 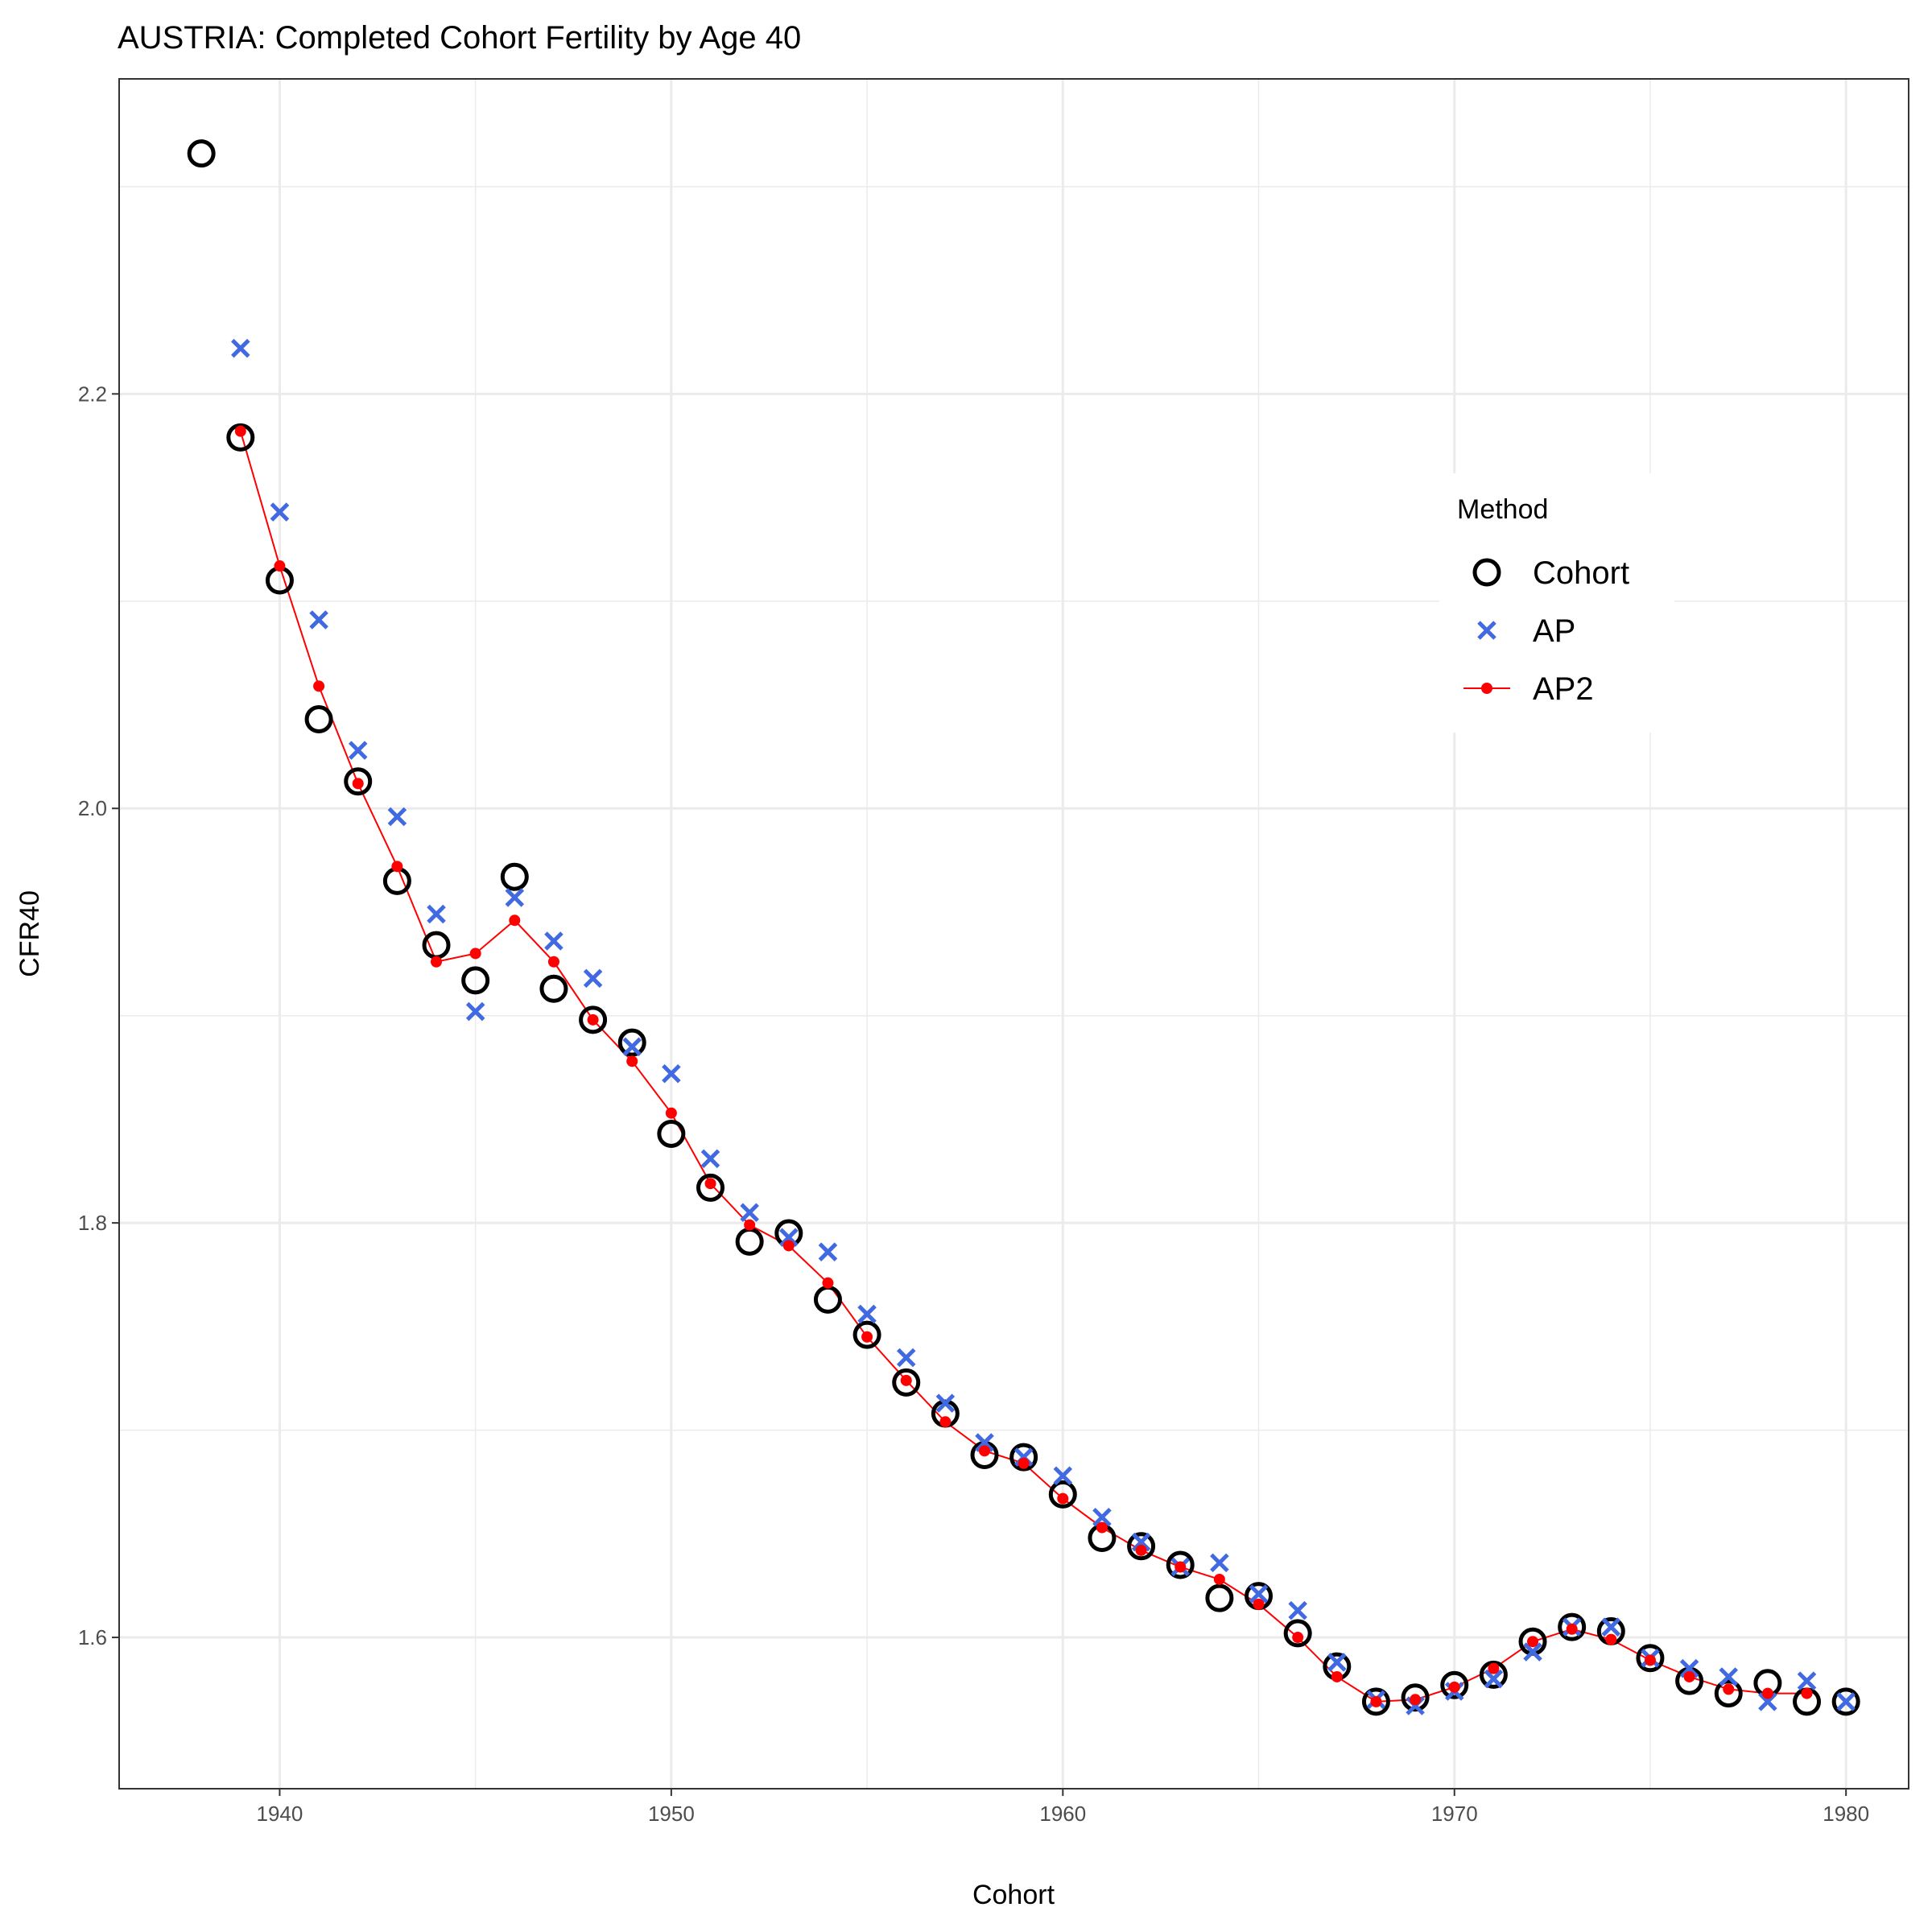 What do you see at coordinates (1486, 630) in the screenshot?
I see `legend-ap-marker` at bounding box center [1486, 630].